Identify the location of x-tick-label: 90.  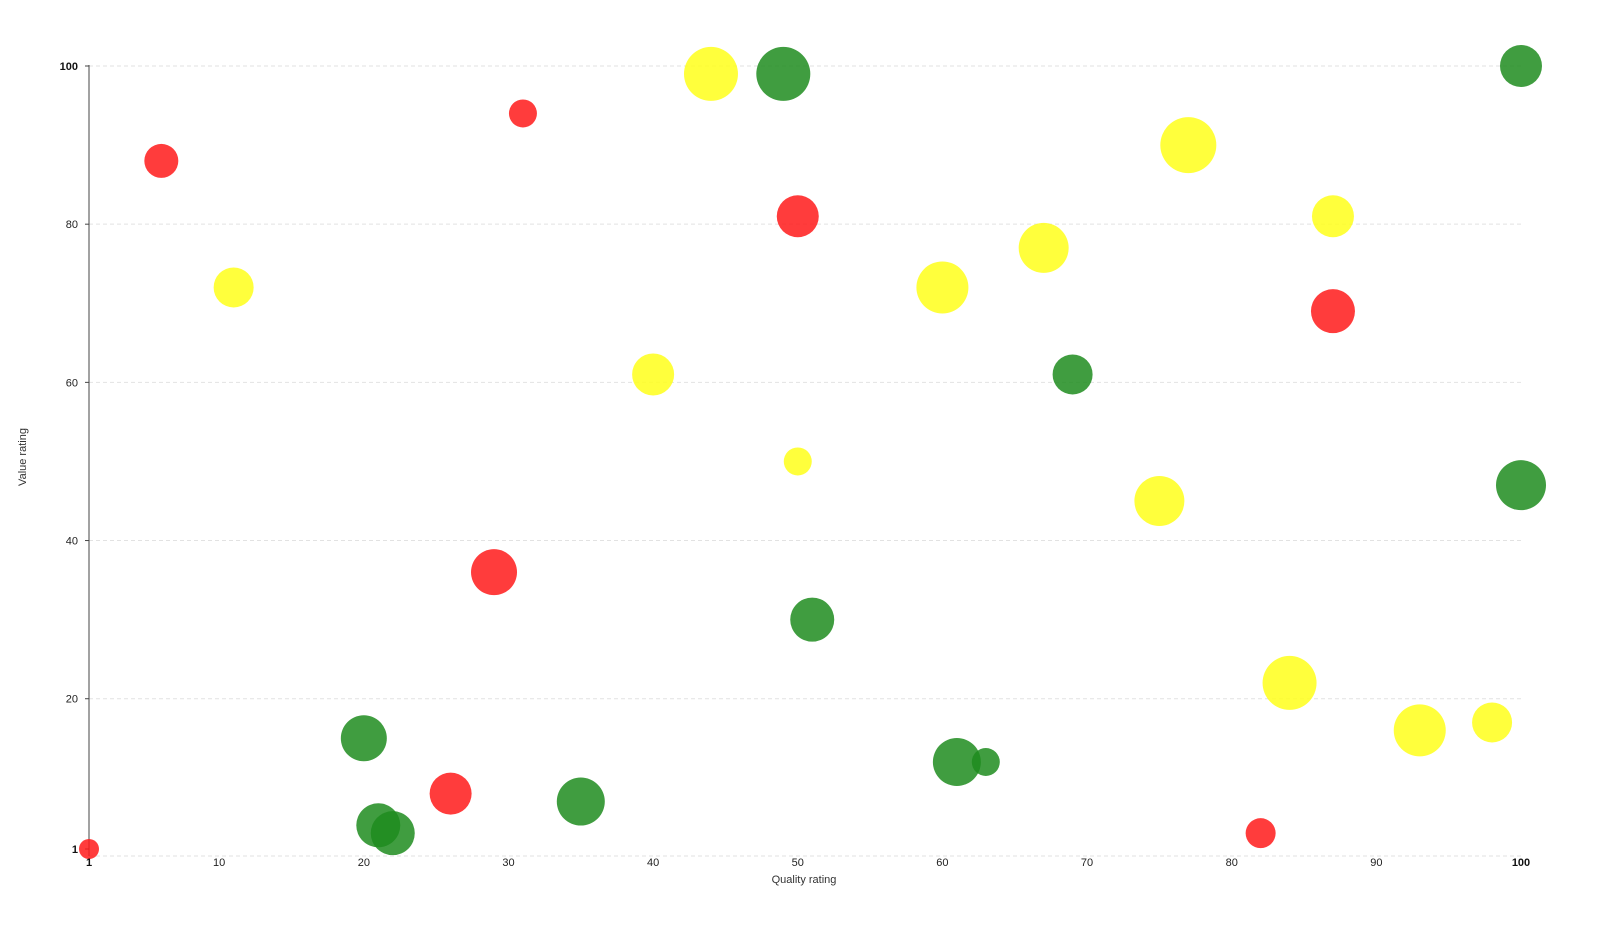
(1376, 863).